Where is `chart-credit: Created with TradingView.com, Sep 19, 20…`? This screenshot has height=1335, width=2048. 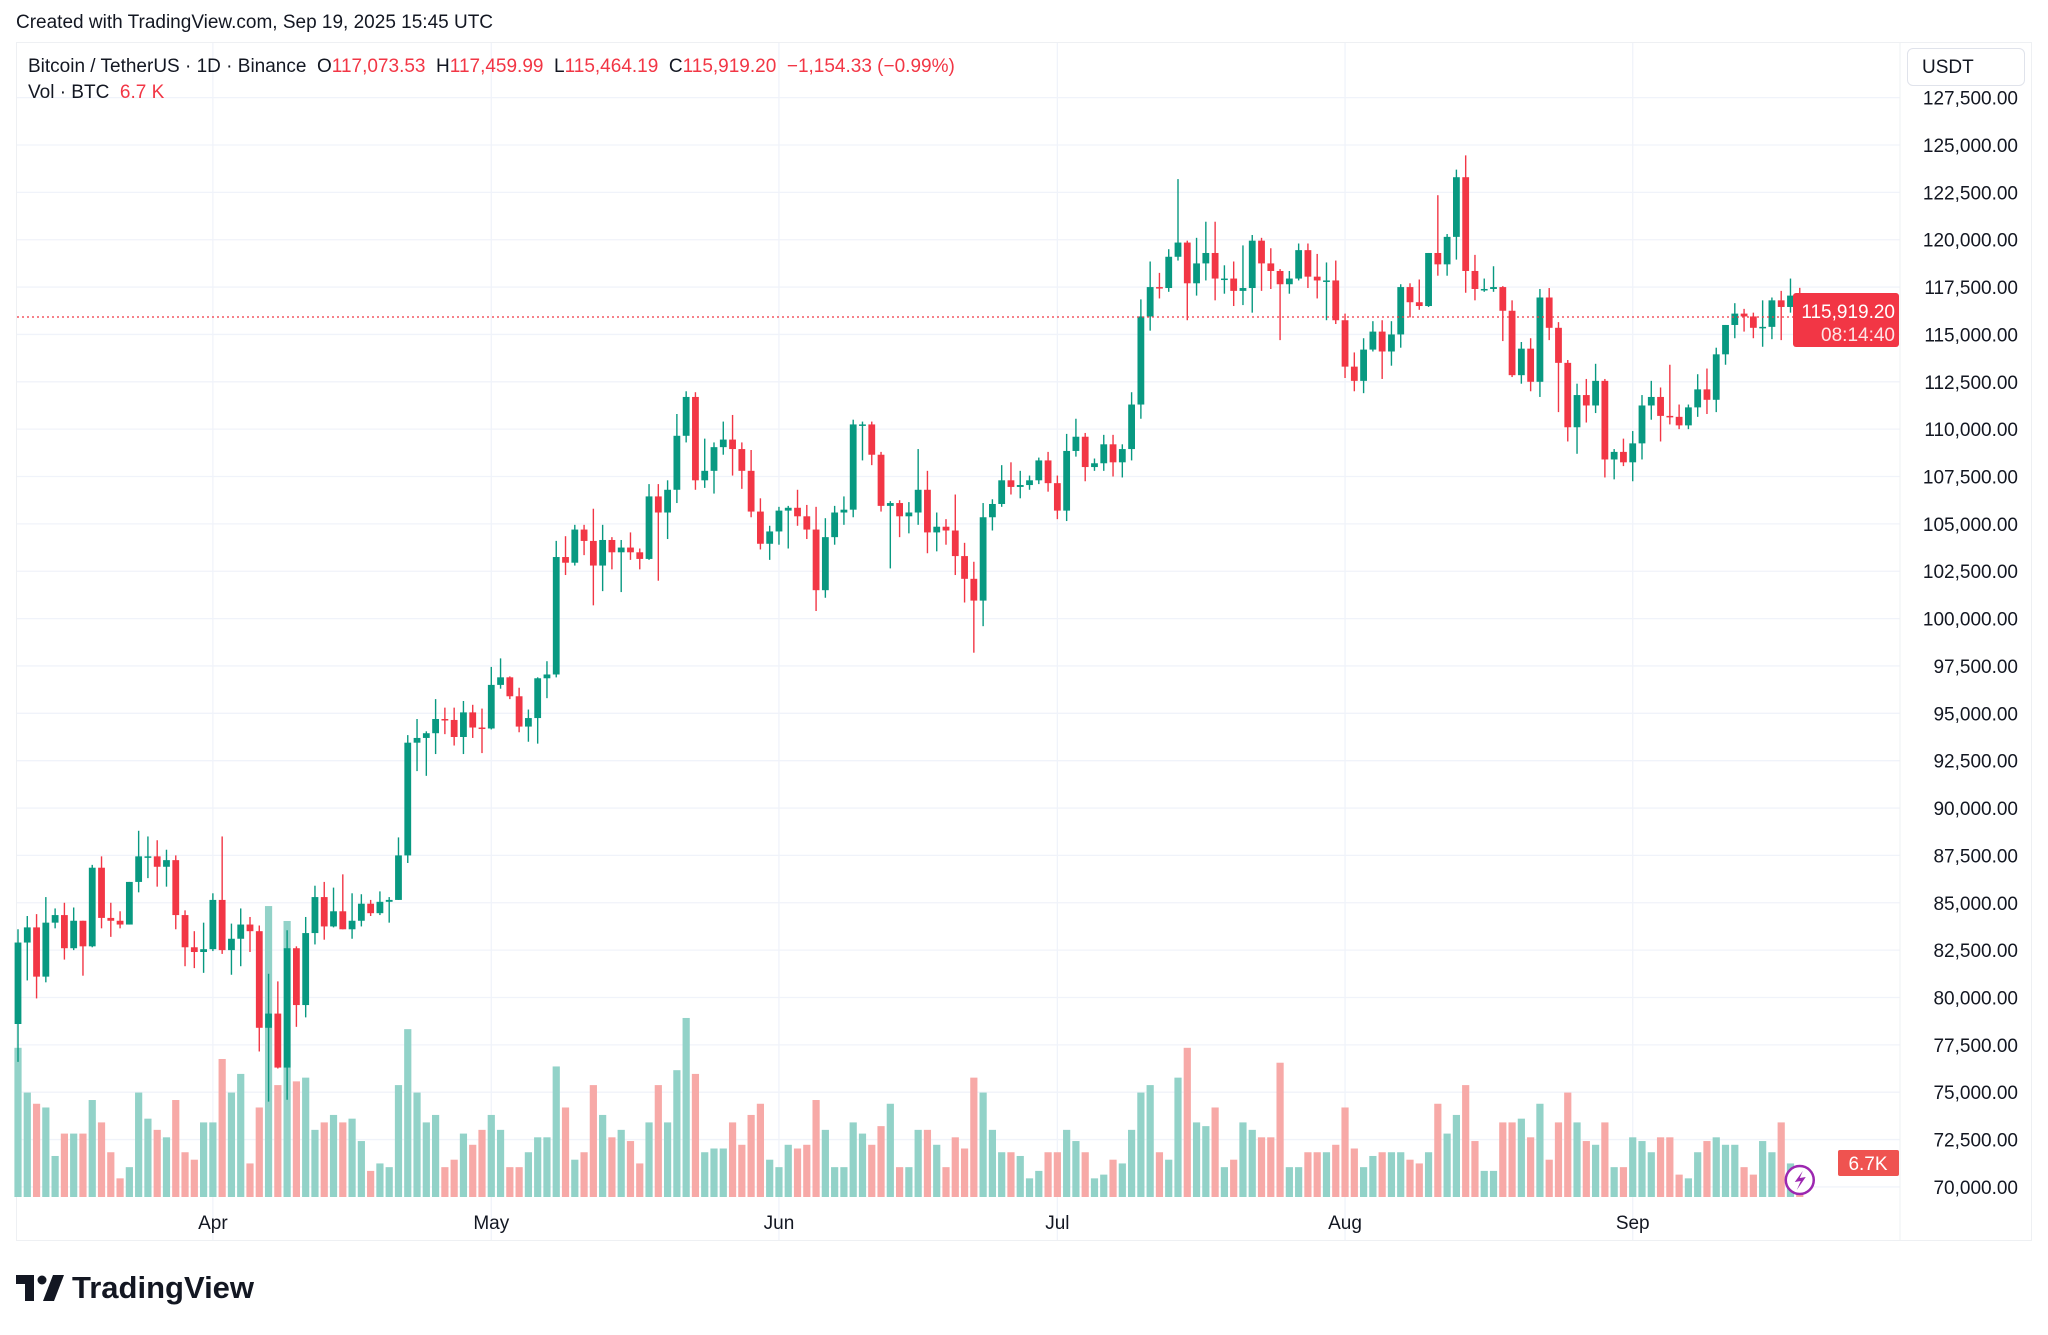
chart-credit: Created with TradingView.com, Sep 19, 20… is located at coordinates (255, 22).